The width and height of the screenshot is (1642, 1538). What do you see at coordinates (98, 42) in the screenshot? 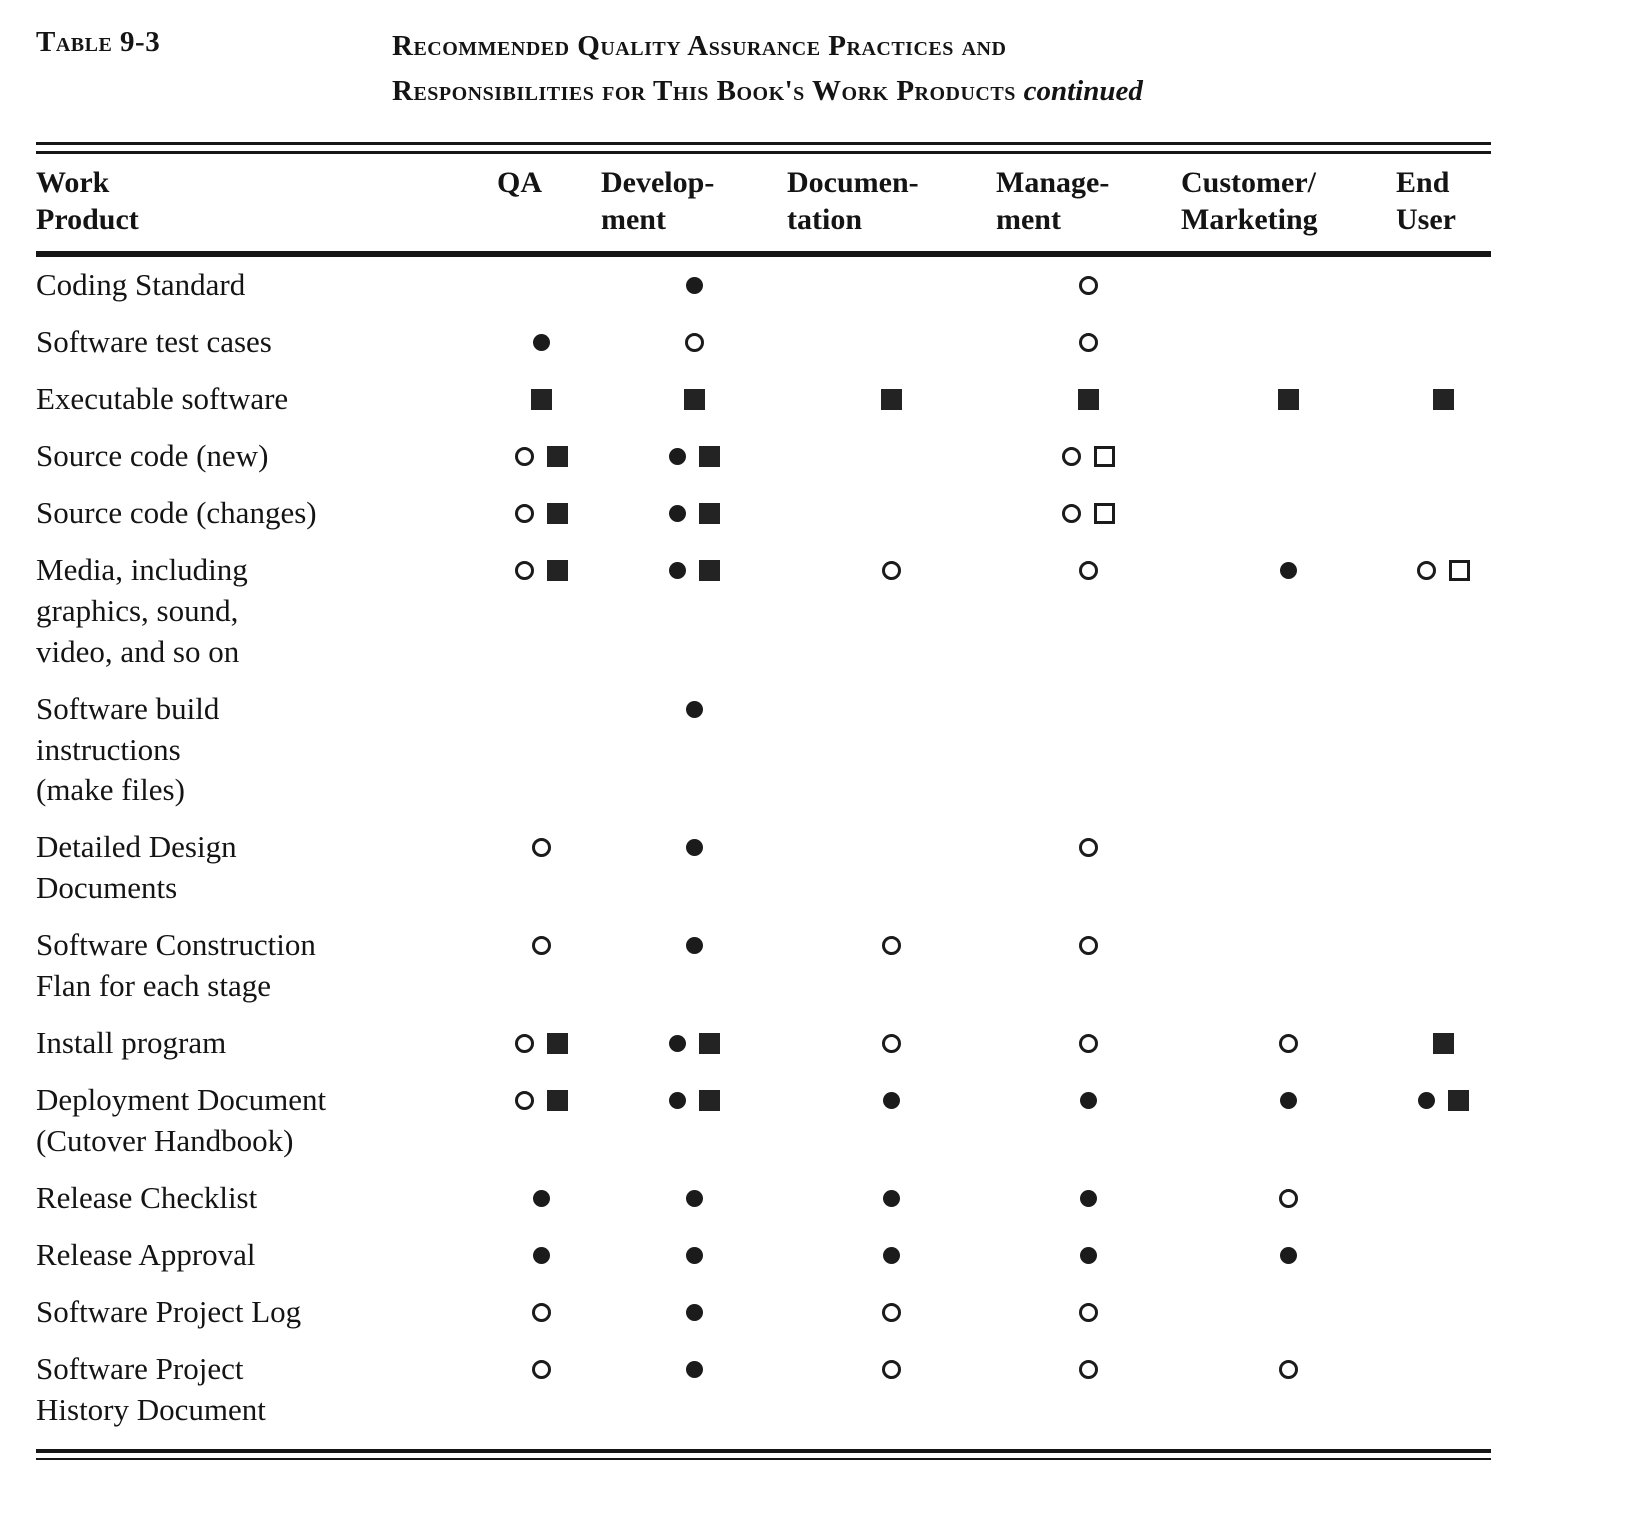
I see `table-label: Table 9-3` at bounding box center [98, 42].